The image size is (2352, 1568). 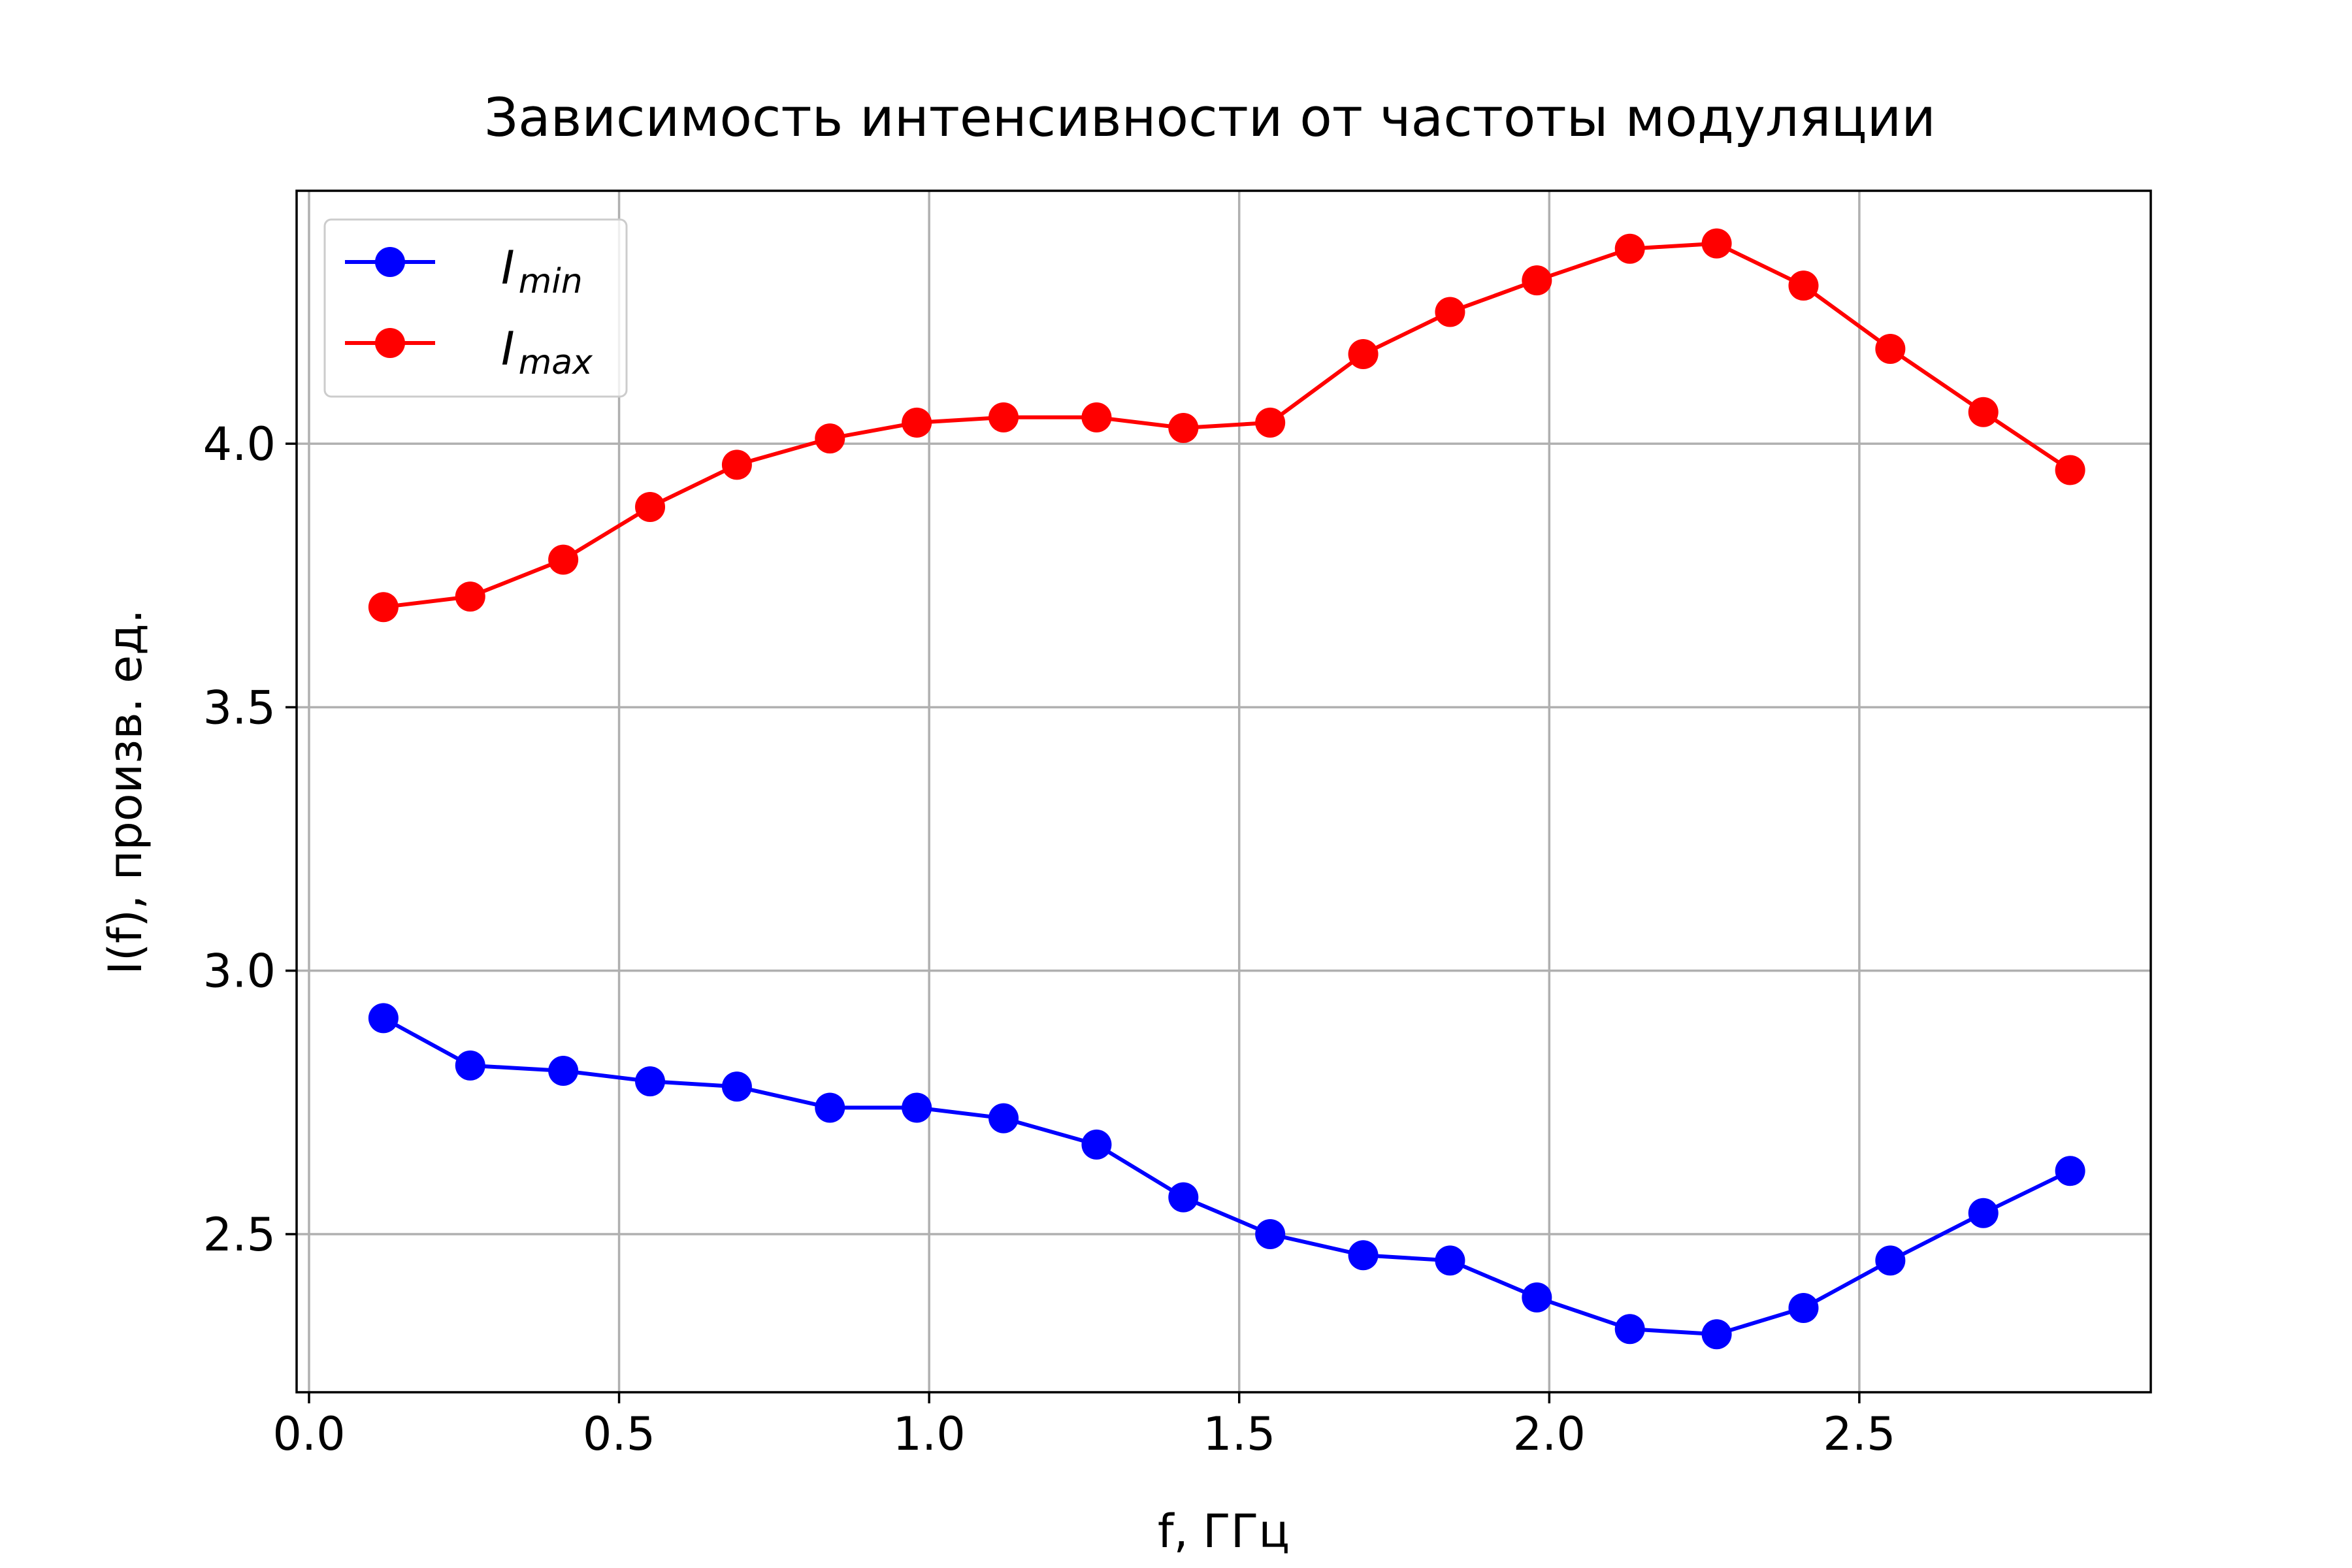 What do you see at coordinates (239, 444) in the screenshot?
I see `y-tick-label-3: 4.0` at bounding box center [239, 444].